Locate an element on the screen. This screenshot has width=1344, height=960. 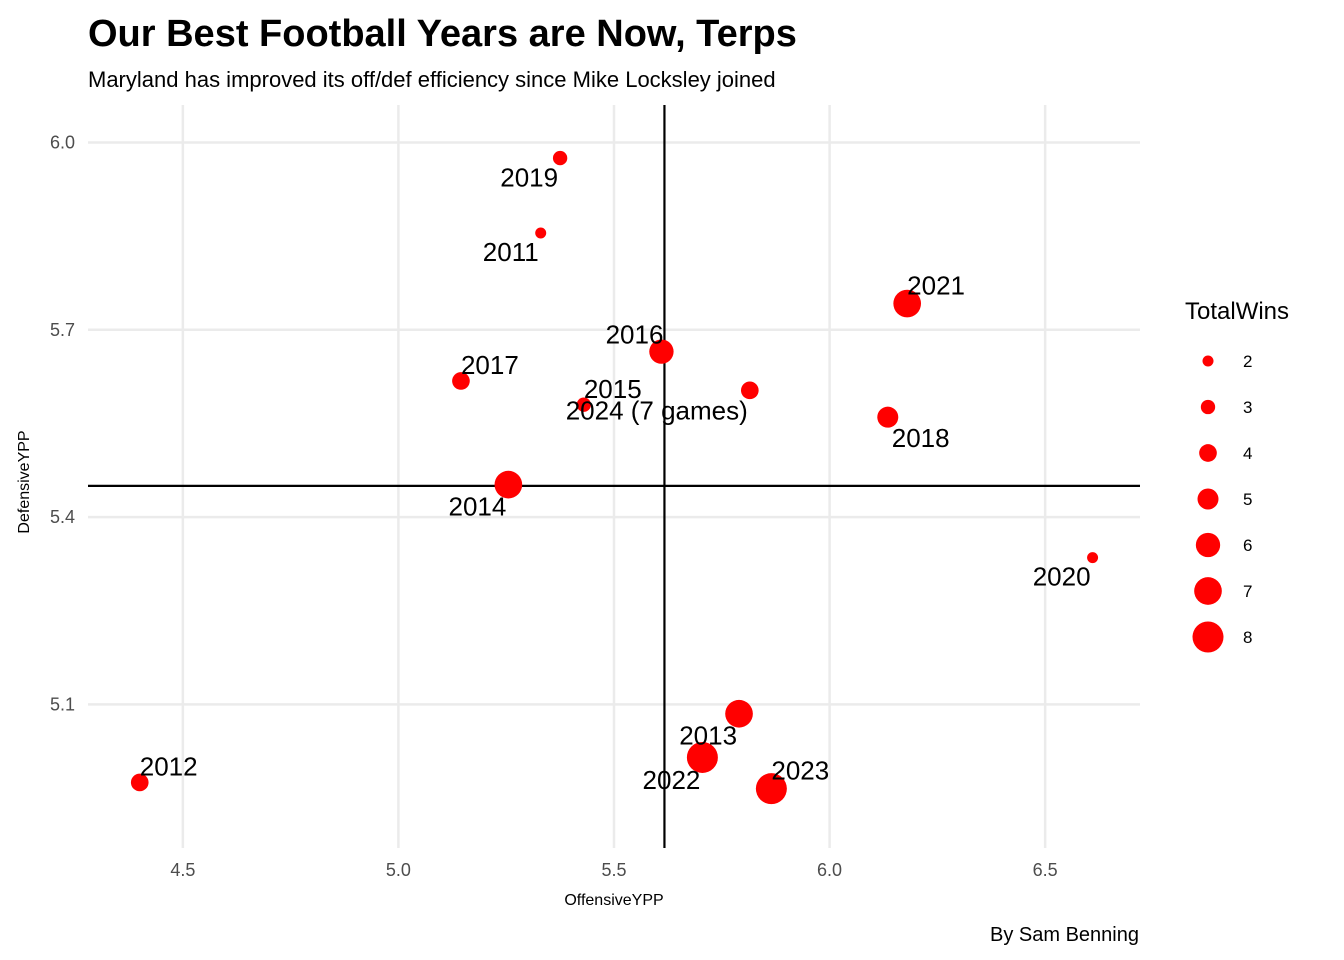
legend-label: 3 is located at coordinates (1247, 407).